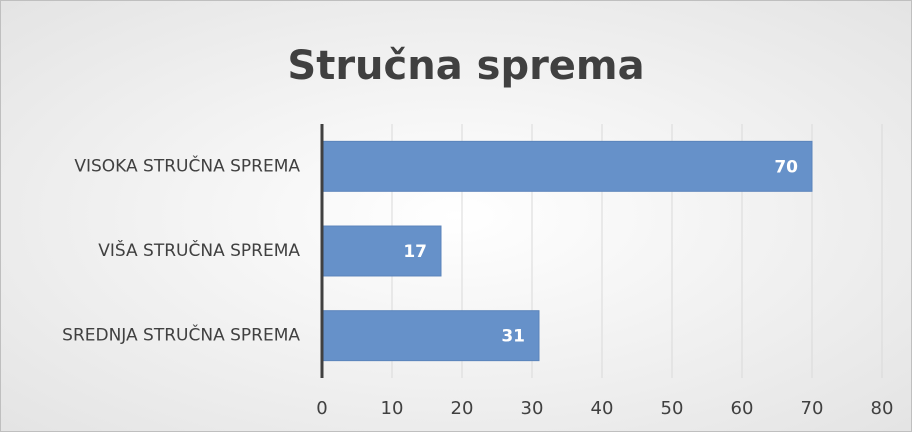 The image size is (912, 436). What do you see at coordinates (882, 408) in the screenshot?
I see `x-tick-label: 80` at bounding box center [882, 408].